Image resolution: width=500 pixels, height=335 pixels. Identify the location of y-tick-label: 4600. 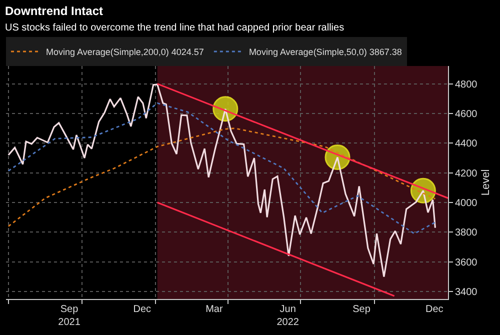
(466, 114).